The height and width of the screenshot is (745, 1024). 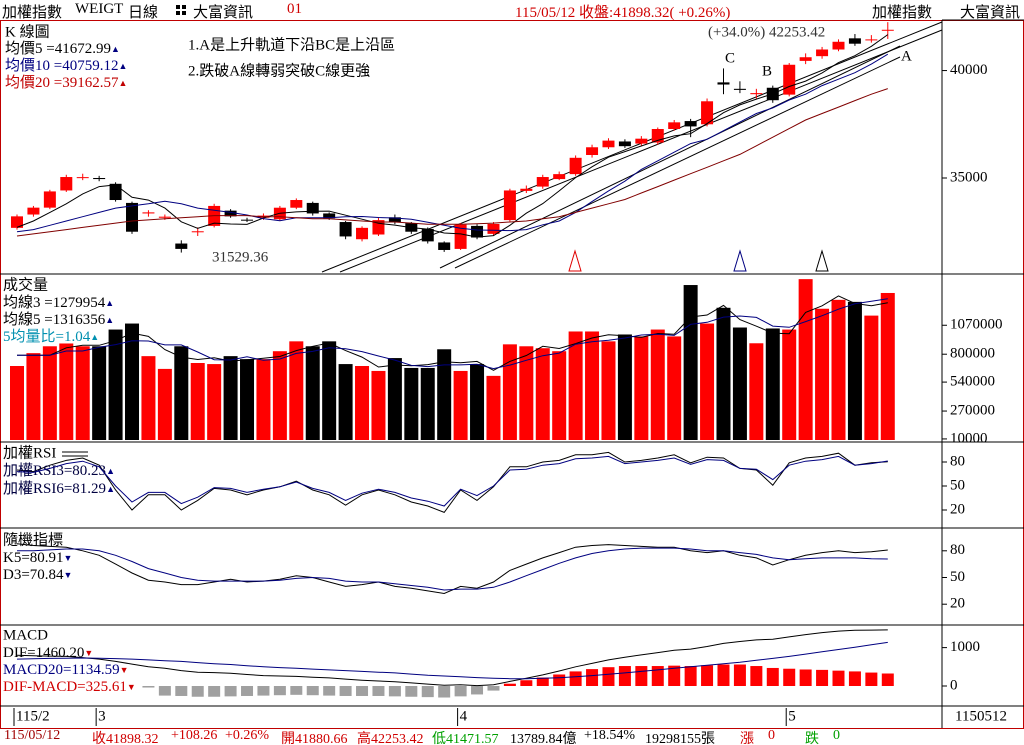 What do you see at coordinates (279, 70) in the screenshot?
I see `annotation: 2.跌破A線轉弱突破C線更強` at bounding box center [279, 70].